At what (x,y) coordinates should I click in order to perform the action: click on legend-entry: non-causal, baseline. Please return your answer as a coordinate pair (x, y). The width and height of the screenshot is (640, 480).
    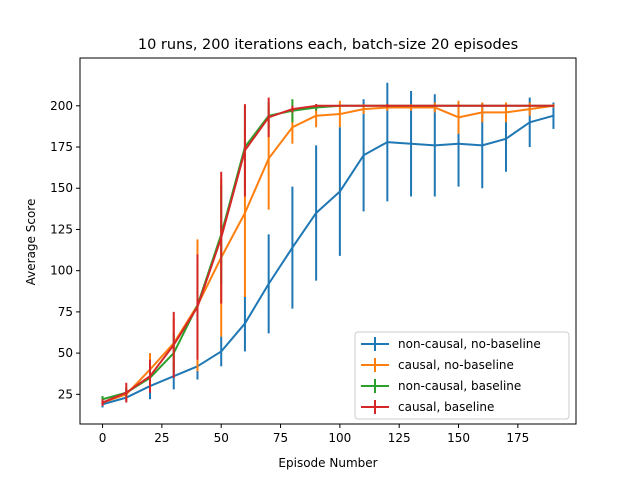
    Looking at the image, I should click on (441, 386).